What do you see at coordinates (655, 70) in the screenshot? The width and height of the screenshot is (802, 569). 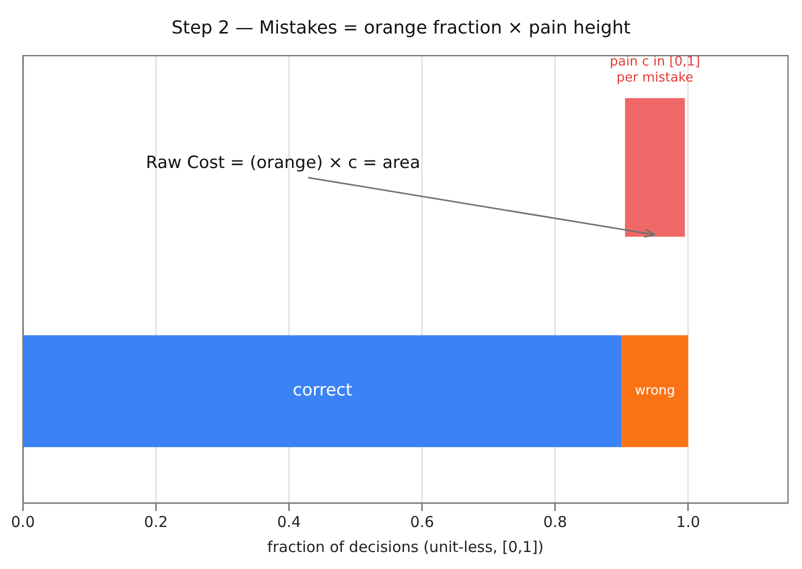 I see `annotation: pain c in [0,1] per mistake` at bounding box center [655, 70].